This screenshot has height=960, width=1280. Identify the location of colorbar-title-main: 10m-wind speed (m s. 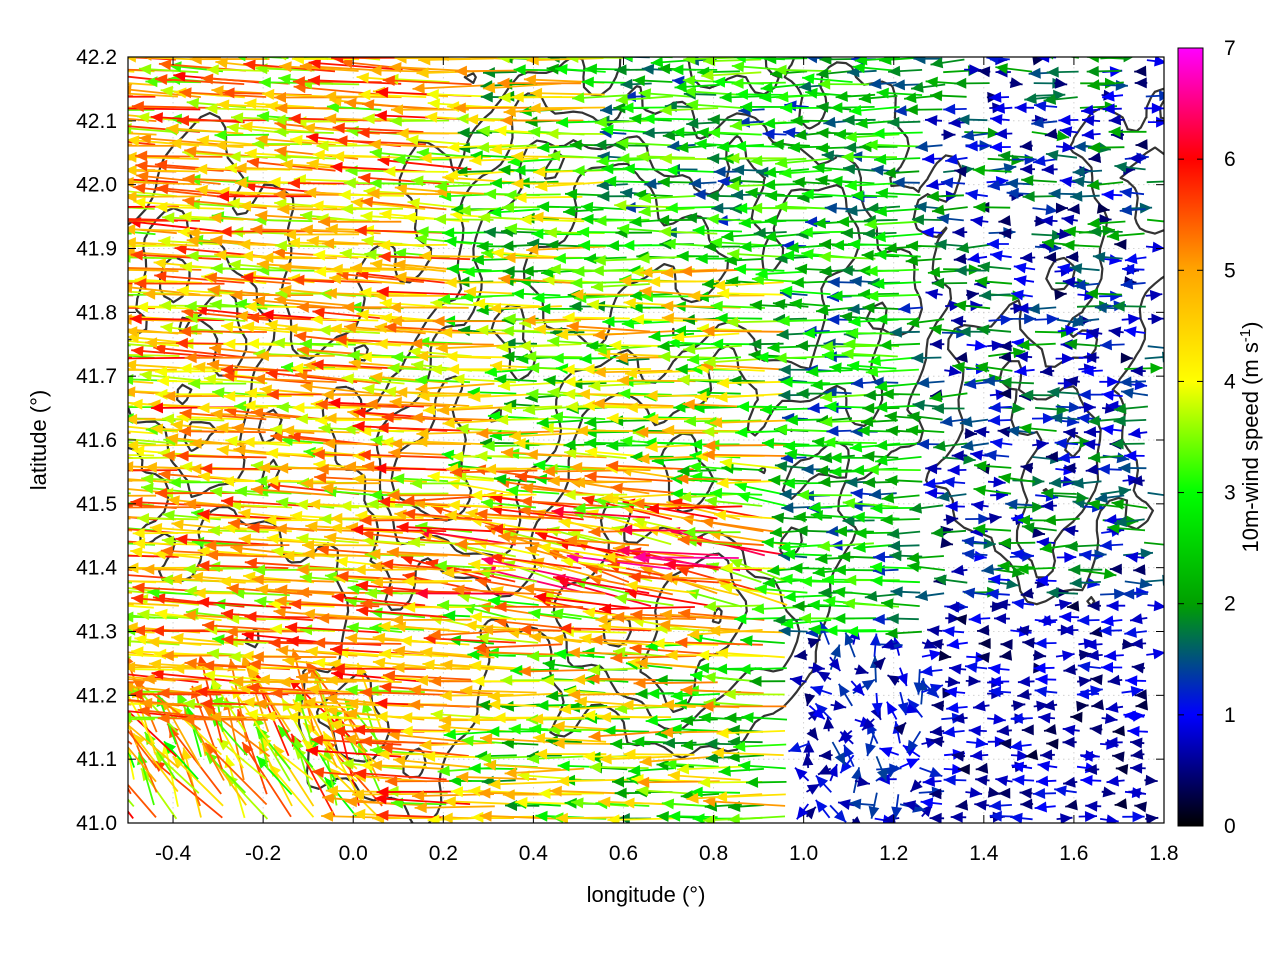
(1250, 447).